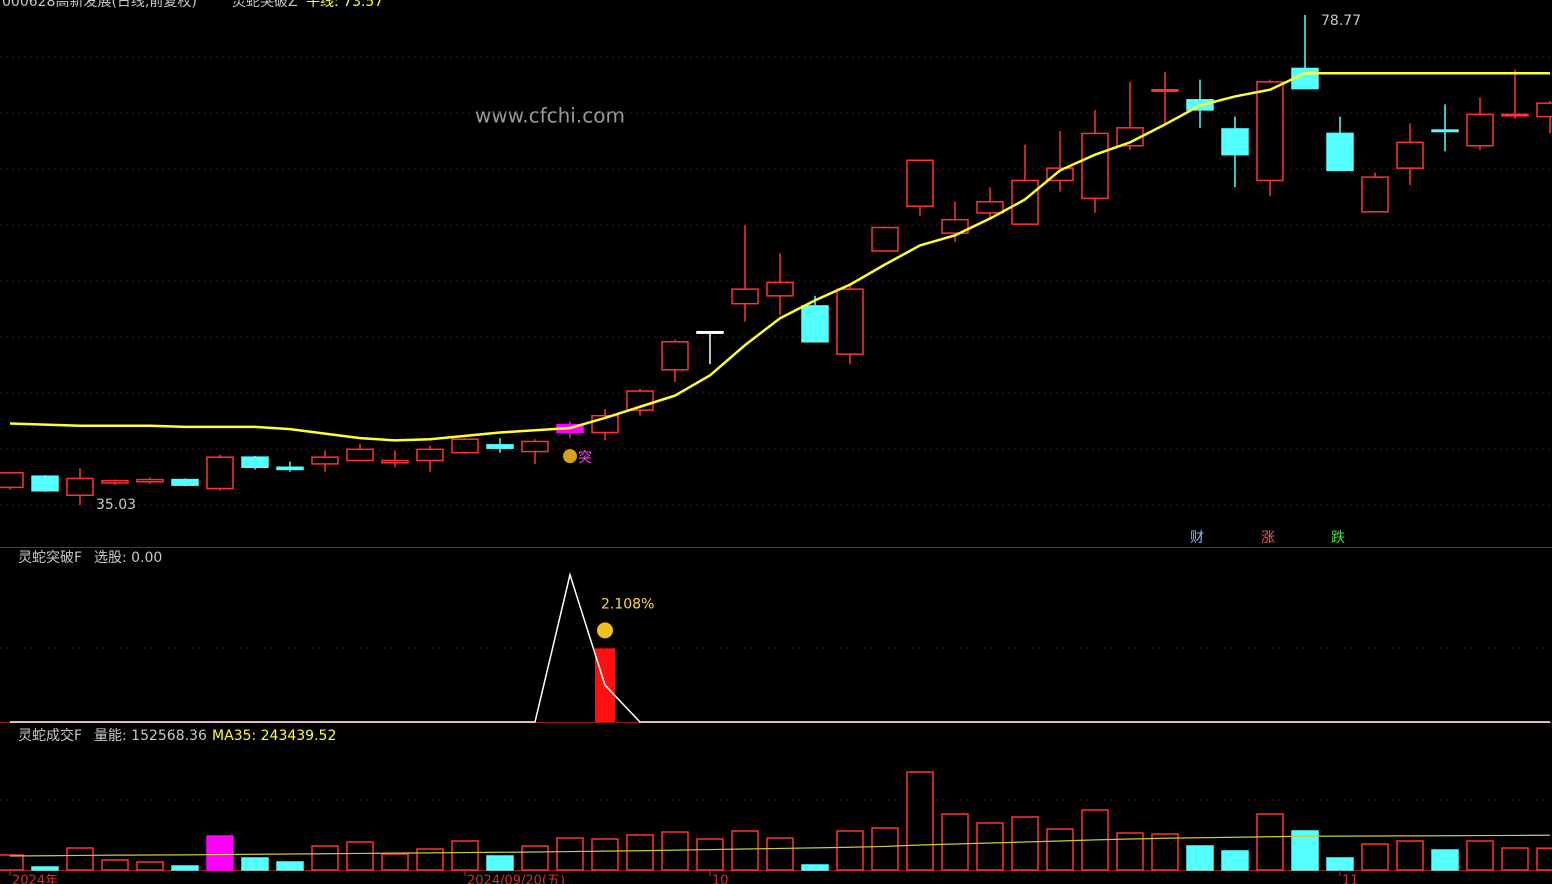  I want to click on watermark: www.cfchi.com, so click(550, 116).